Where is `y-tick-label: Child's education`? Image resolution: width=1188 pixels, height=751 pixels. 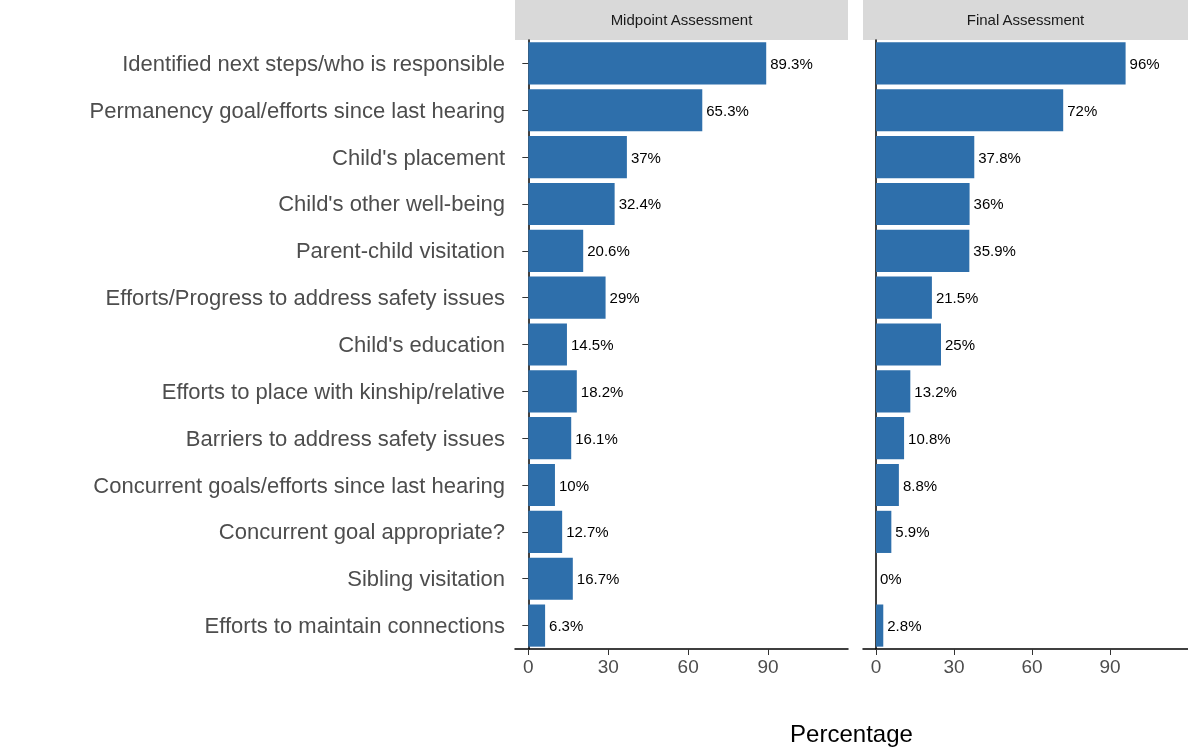 y-tick-label: Child's education is located at coordinates (421, 344).